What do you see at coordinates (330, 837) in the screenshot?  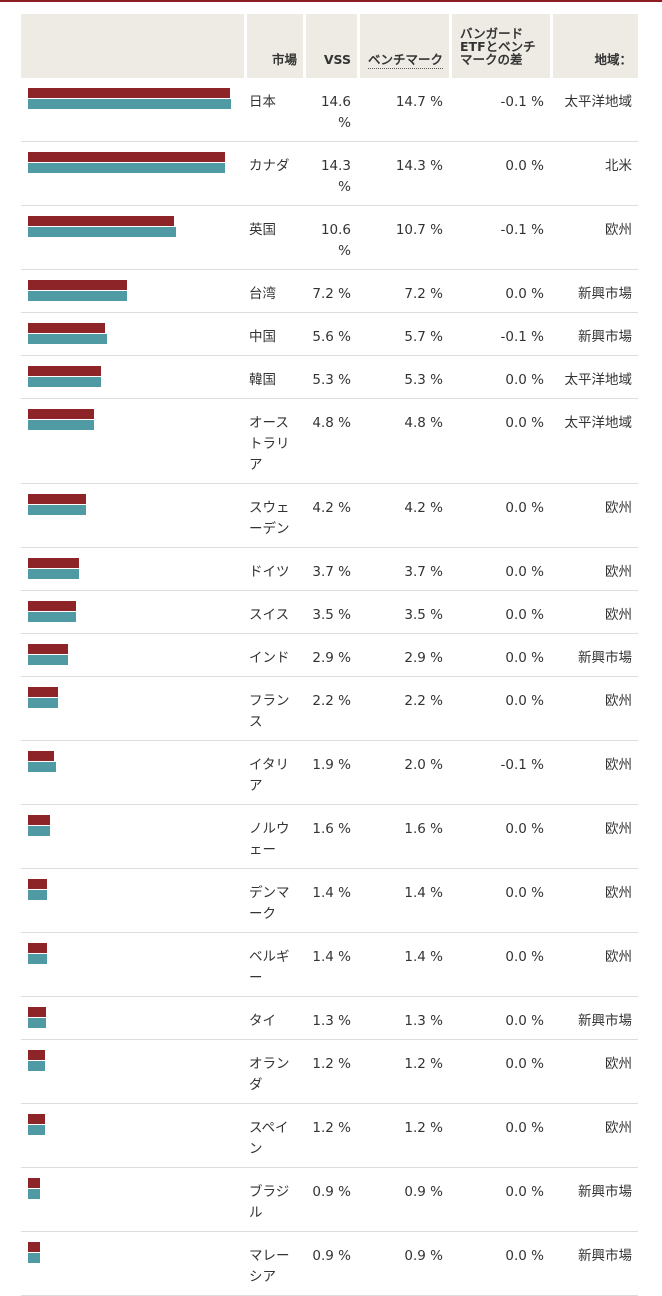 I see `vss-value: 1.6 %` at bounding box center [330, 837].